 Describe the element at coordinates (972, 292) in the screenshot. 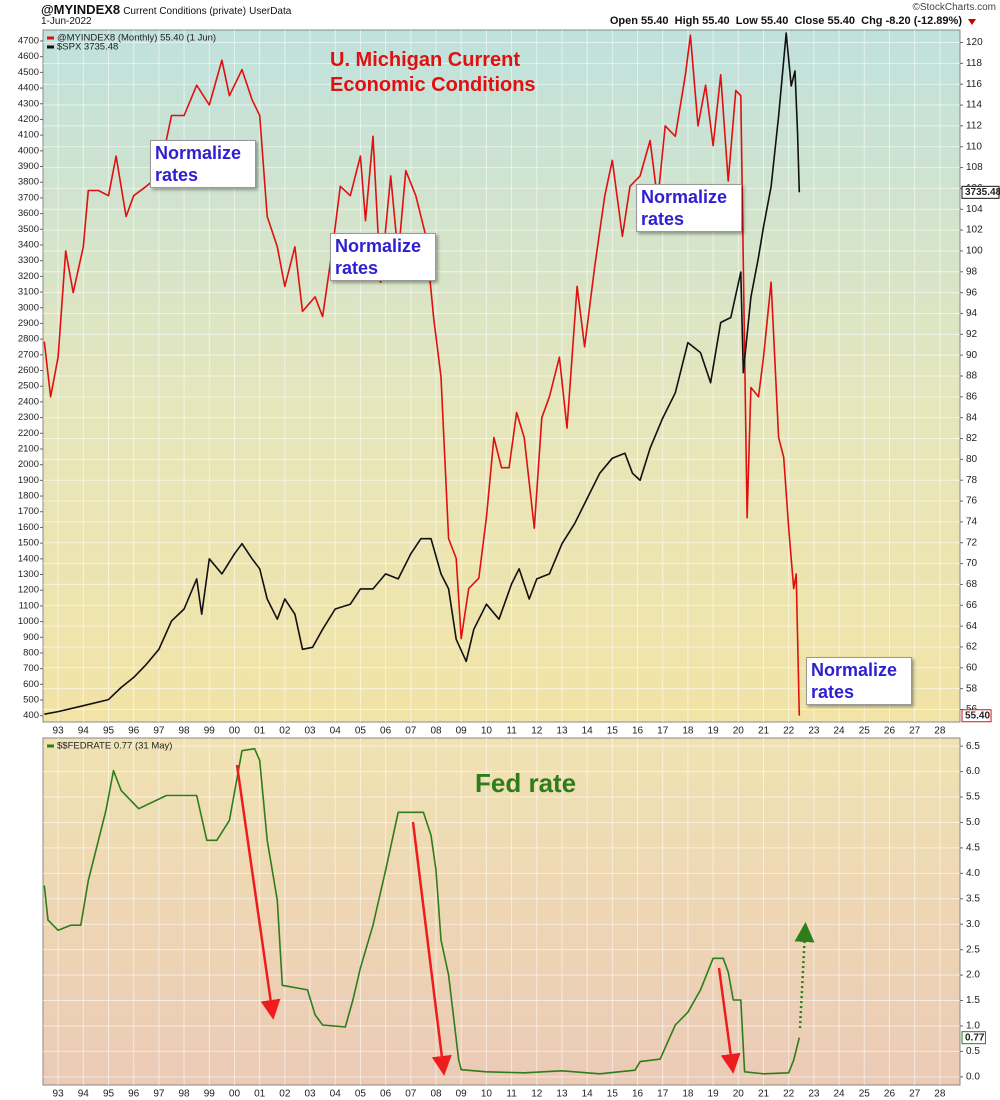

I see `y2-tick-label: 96` at that location.